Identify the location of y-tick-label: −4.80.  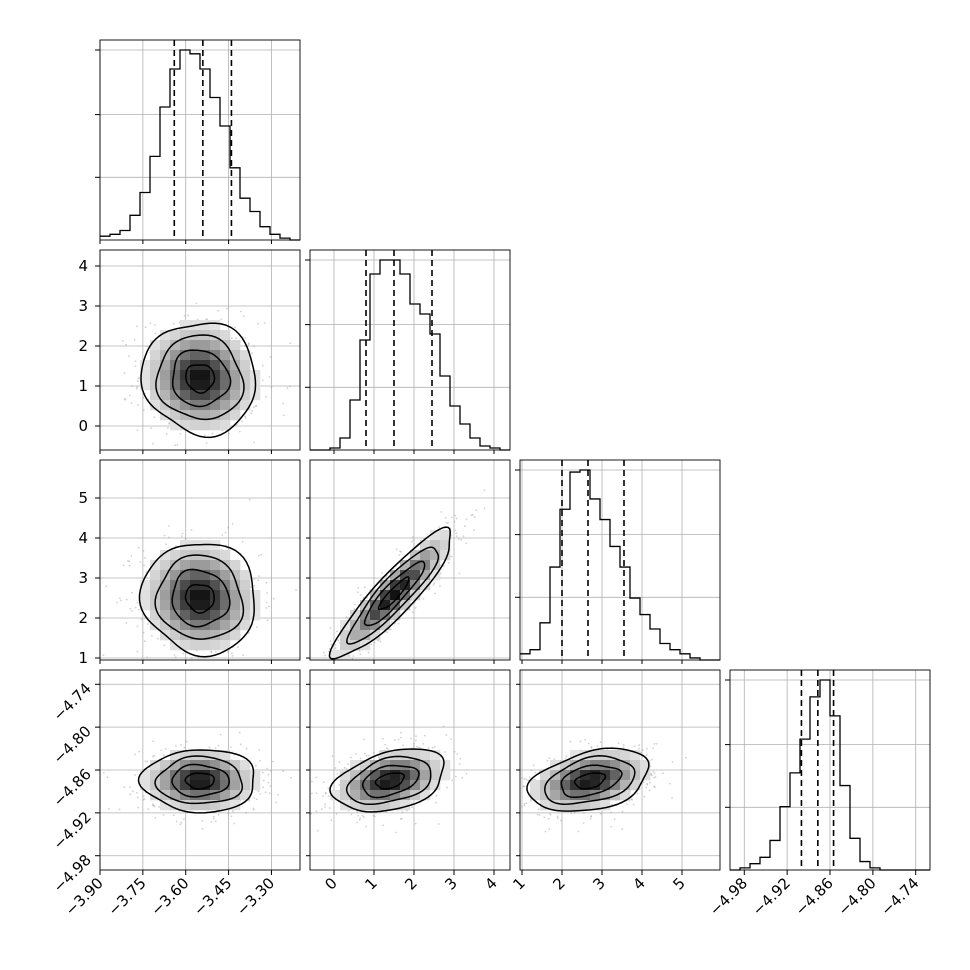
(72, 744).